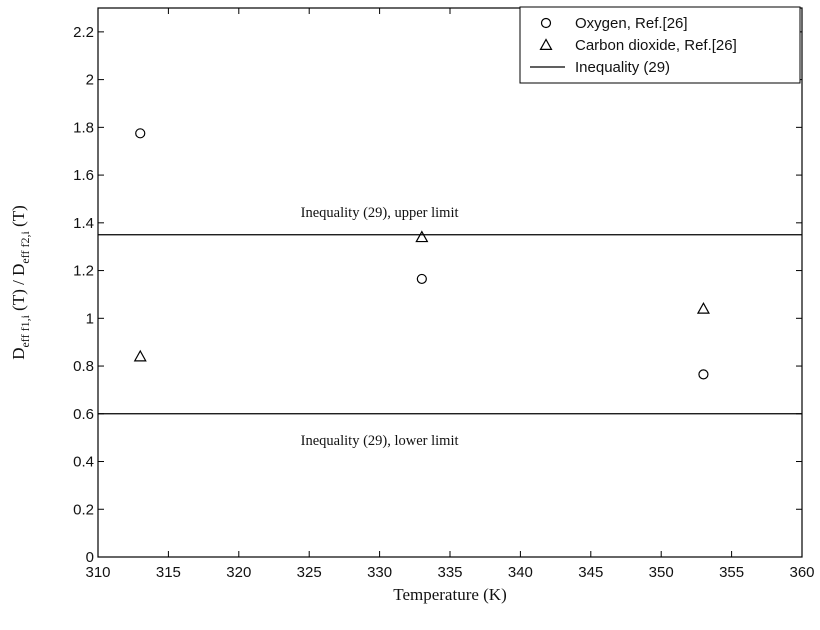  I want to click on y-tick-label: 0.2, so click(83, 509).